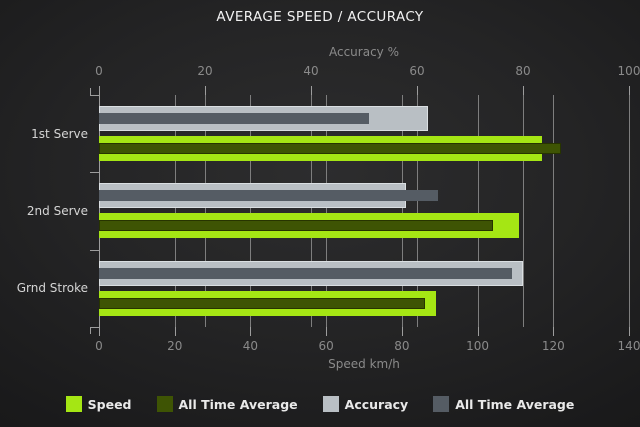  I want to click on speed-tick-label: 20, so click(175, 346).